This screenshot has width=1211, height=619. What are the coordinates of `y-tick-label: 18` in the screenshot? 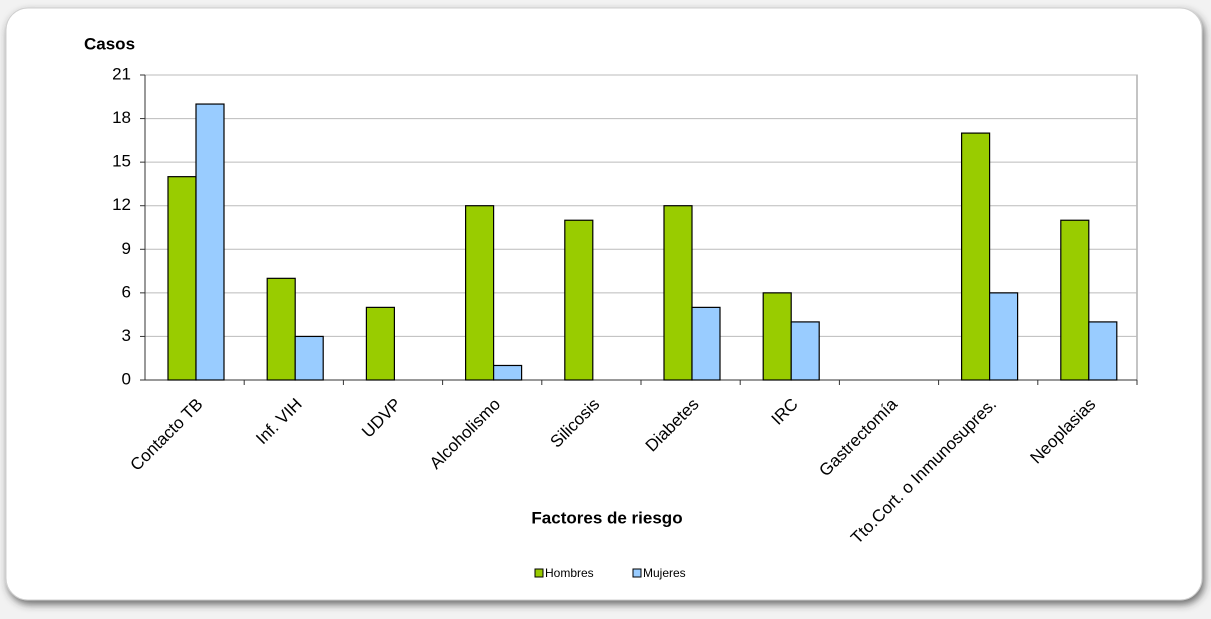 It's located at (121, 117).